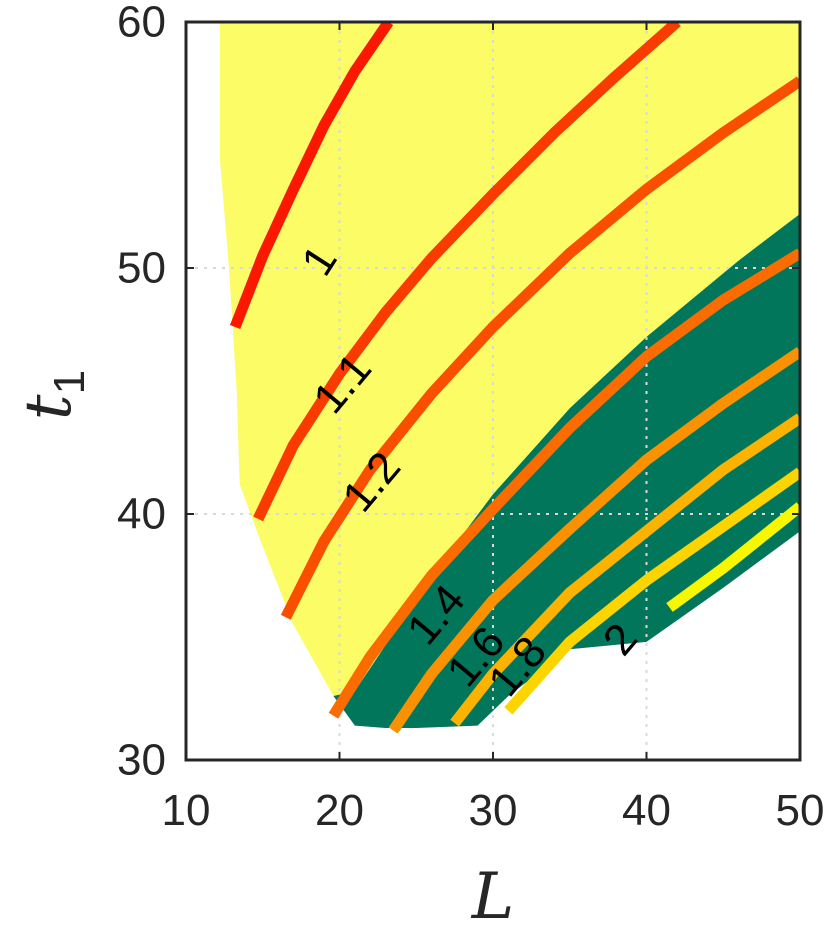  Describe the element at coordinates (186, 810) in the screenshot. I see `x-tick-label: 10` at that location.